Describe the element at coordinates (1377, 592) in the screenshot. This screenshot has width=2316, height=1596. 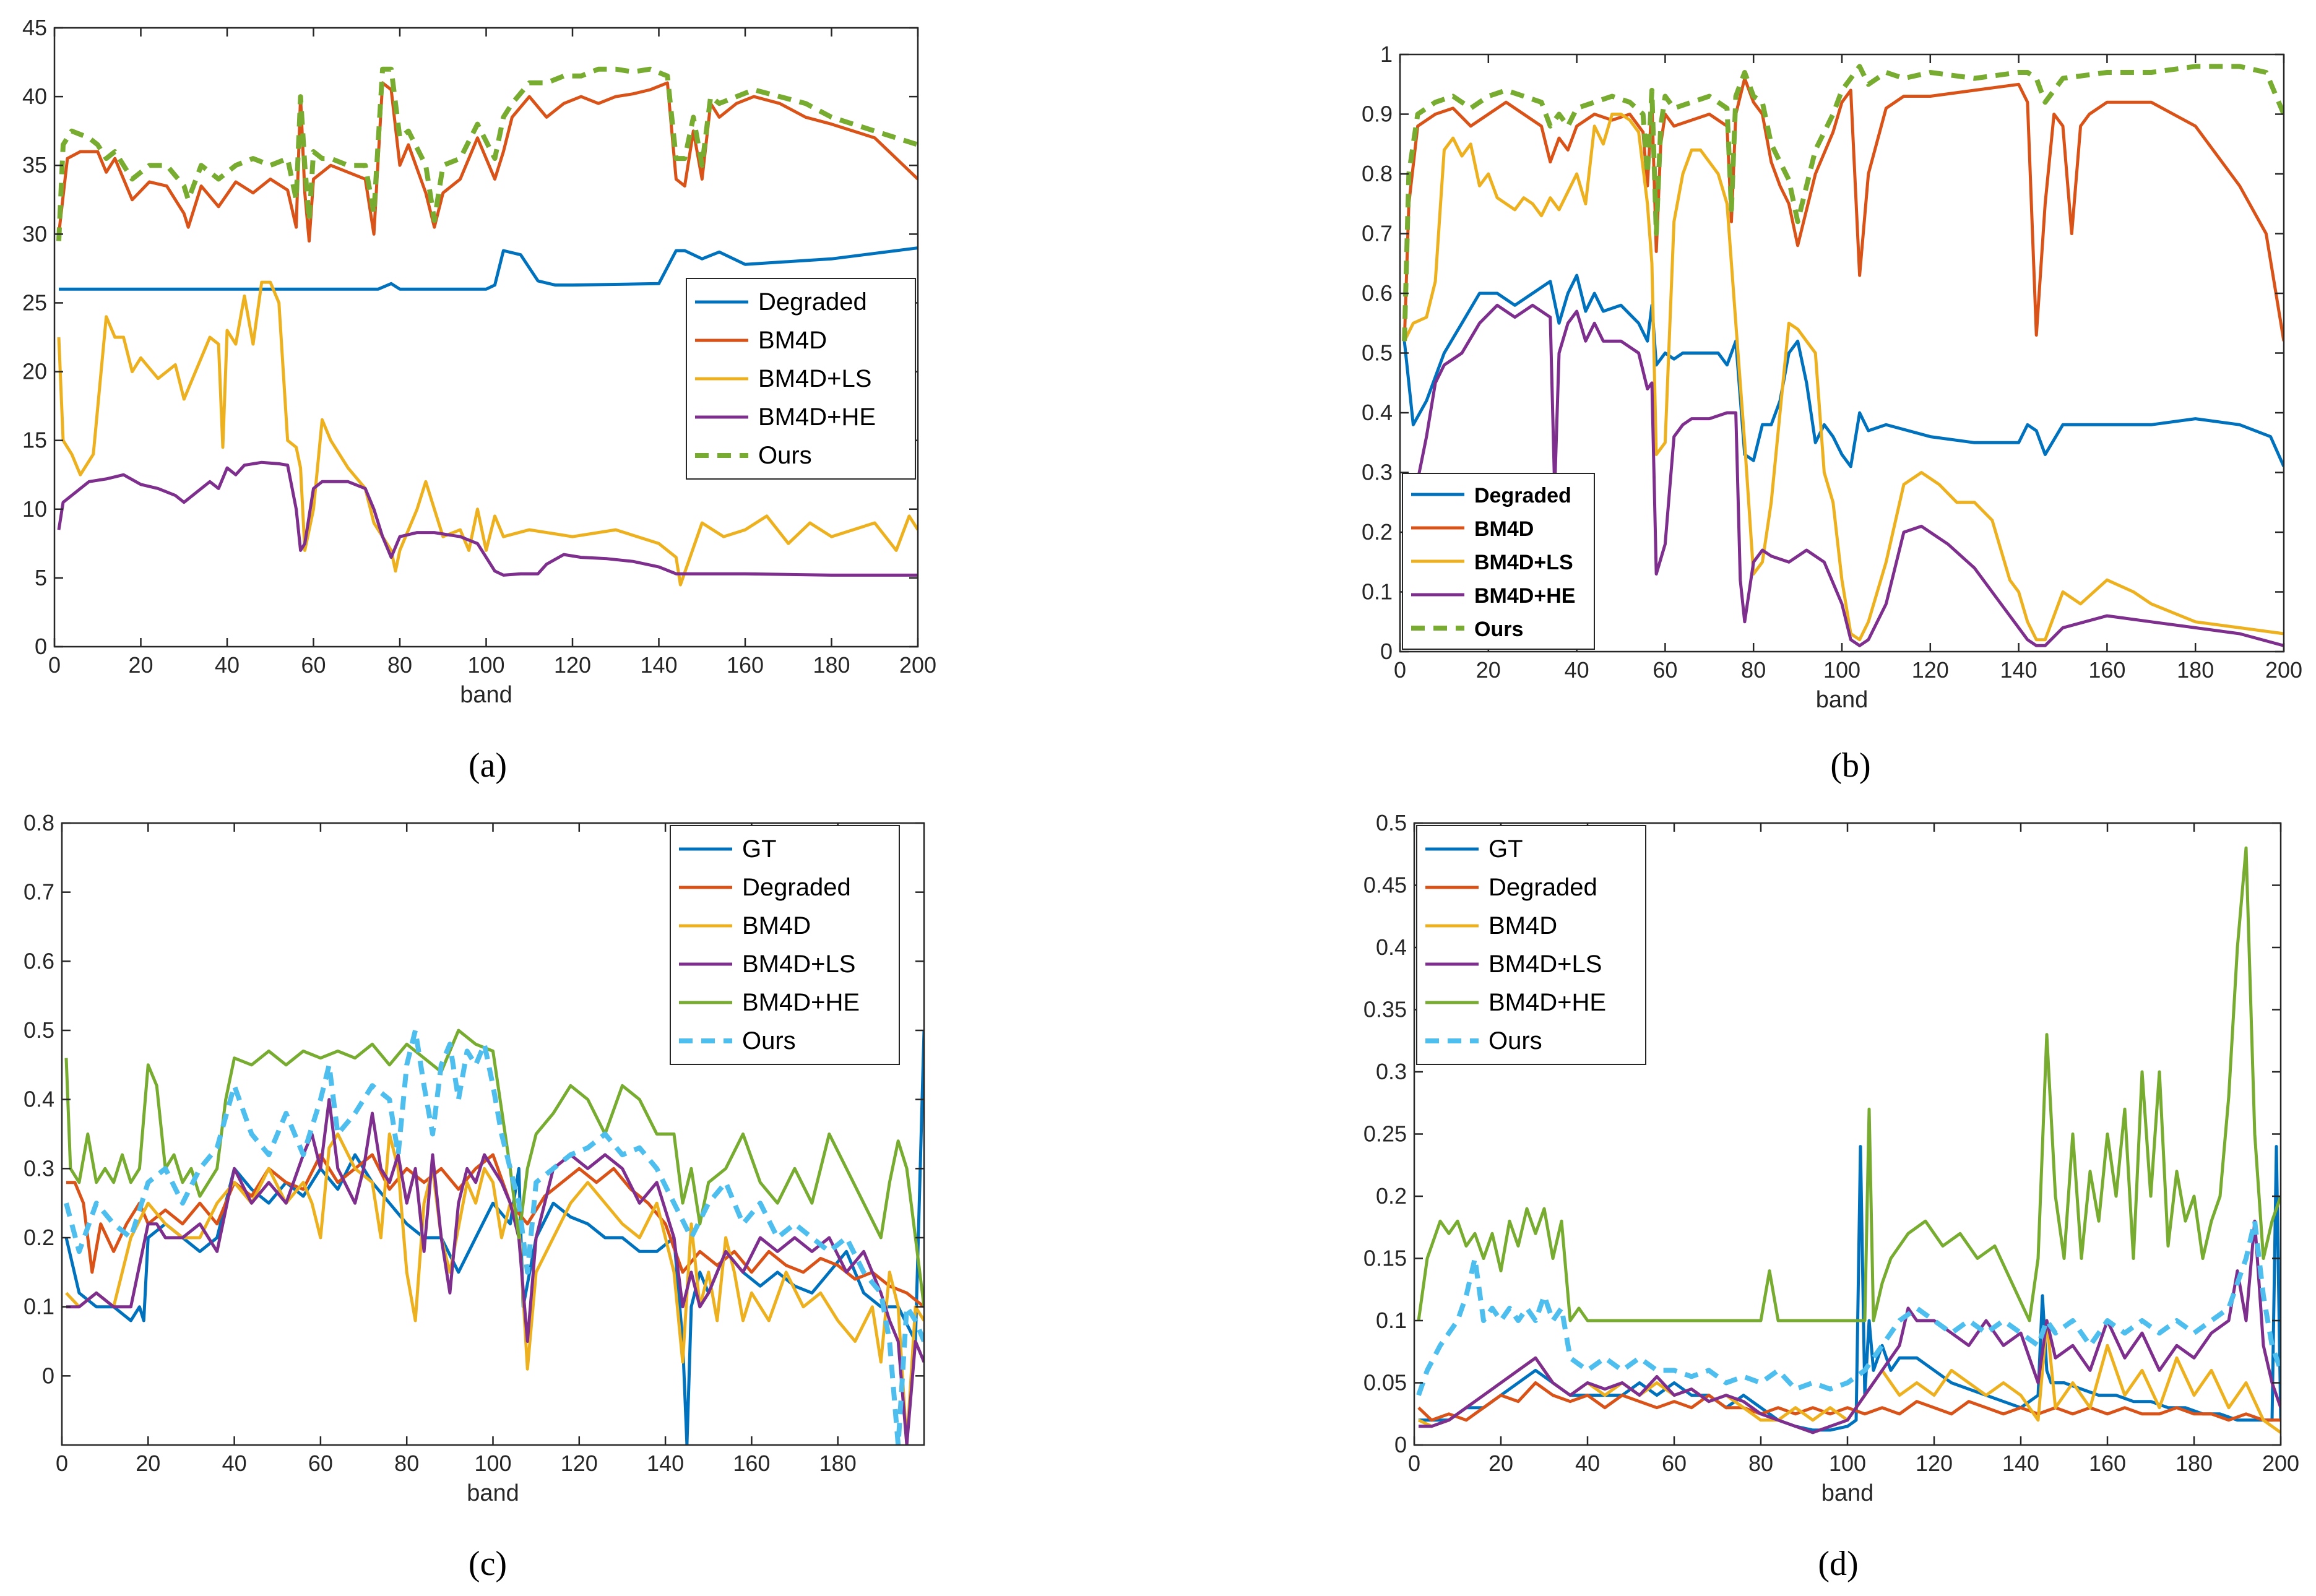
I see `y-tick-label: 0.1` at that location.